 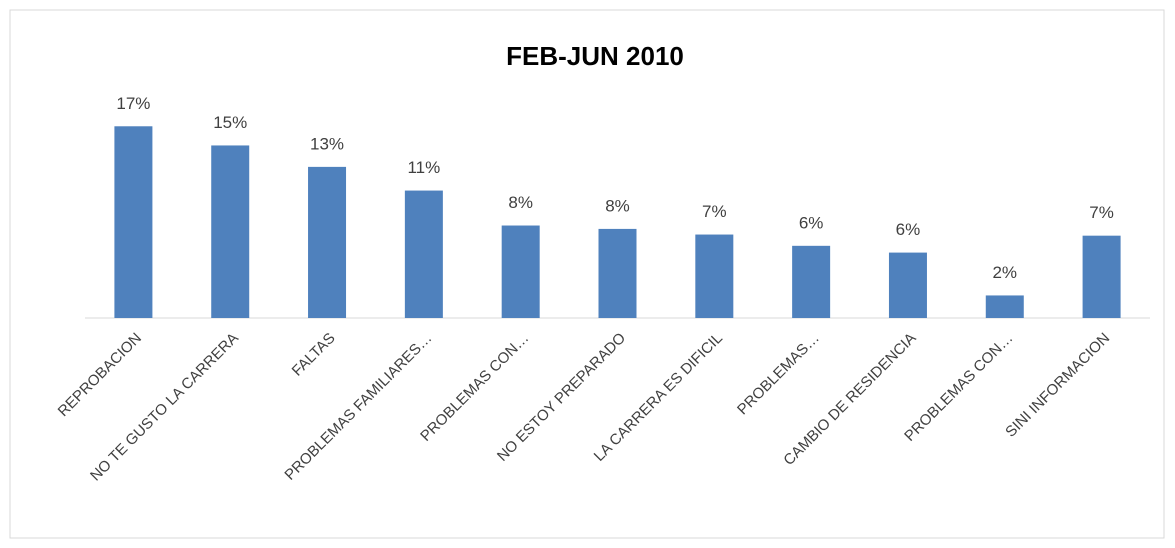 I want to click on value-label: 15%, so click(x=230, y=122).